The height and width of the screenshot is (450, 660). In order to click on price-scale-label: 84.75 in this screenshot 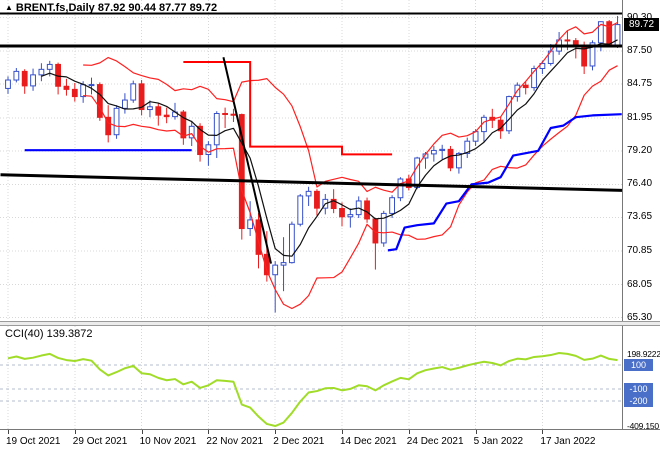, I will do `click(640, 84)`.